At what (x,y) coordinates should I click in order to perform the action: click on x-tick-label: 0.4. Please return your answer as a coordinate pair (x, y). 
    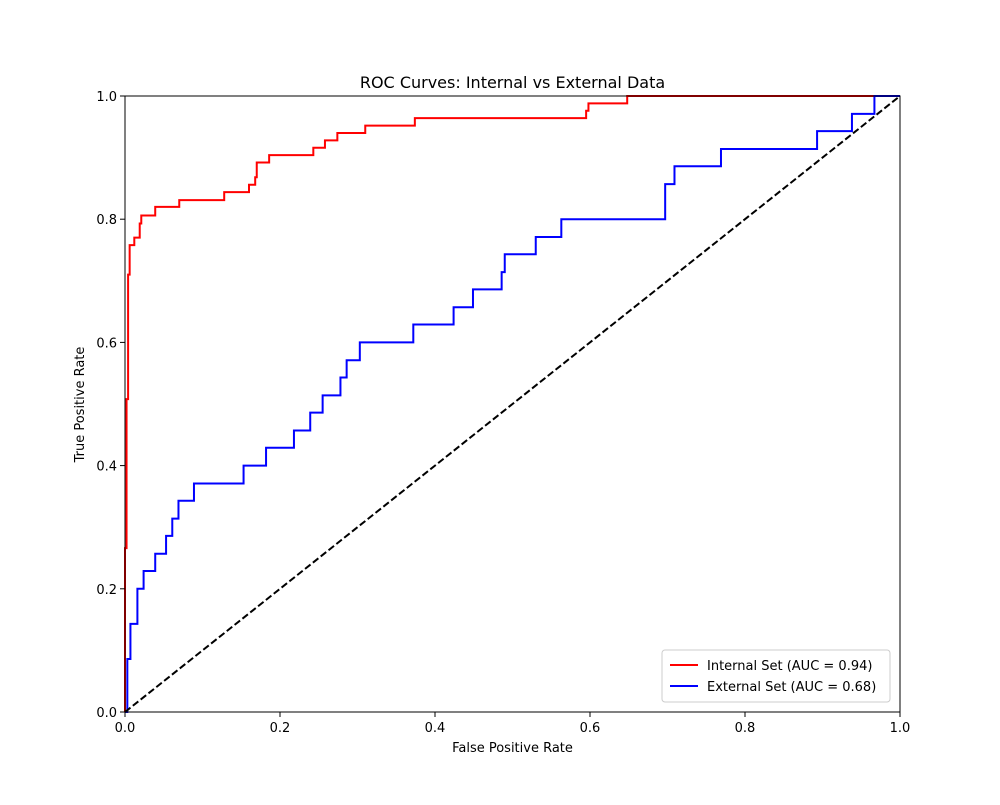
    Looking at the image, I should click on (435, 728).